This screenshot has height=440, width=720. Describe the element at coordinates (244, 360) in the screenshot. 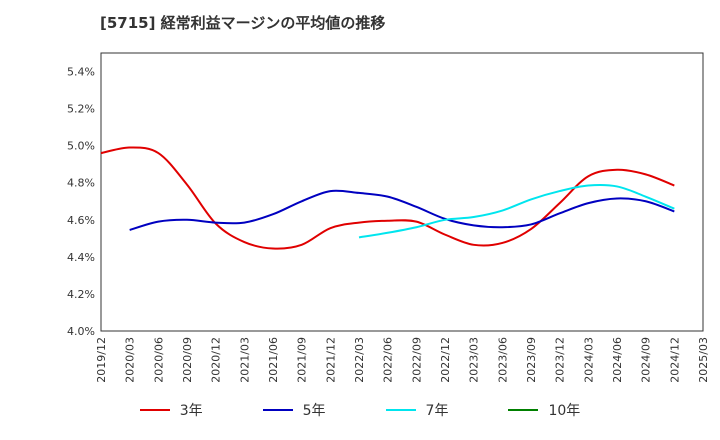

I see `x-tick-label: 2021/03` at that location.